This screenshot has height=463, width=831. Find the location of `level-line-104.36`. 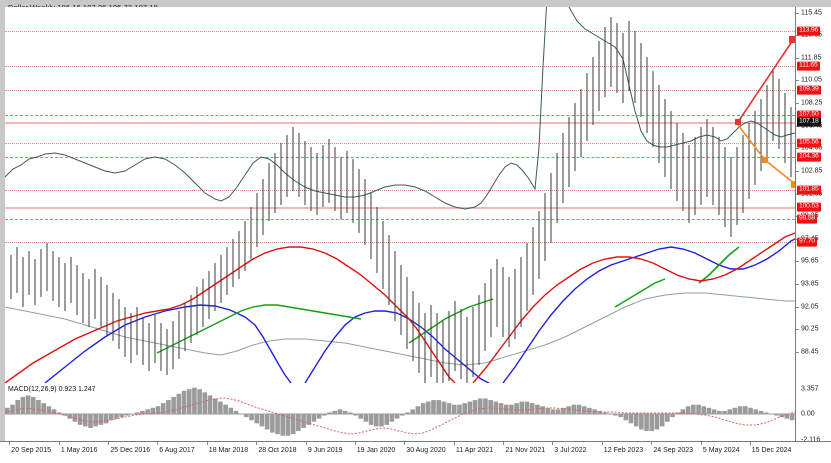

level-line-104.36 is located at coordinates (400, 157).